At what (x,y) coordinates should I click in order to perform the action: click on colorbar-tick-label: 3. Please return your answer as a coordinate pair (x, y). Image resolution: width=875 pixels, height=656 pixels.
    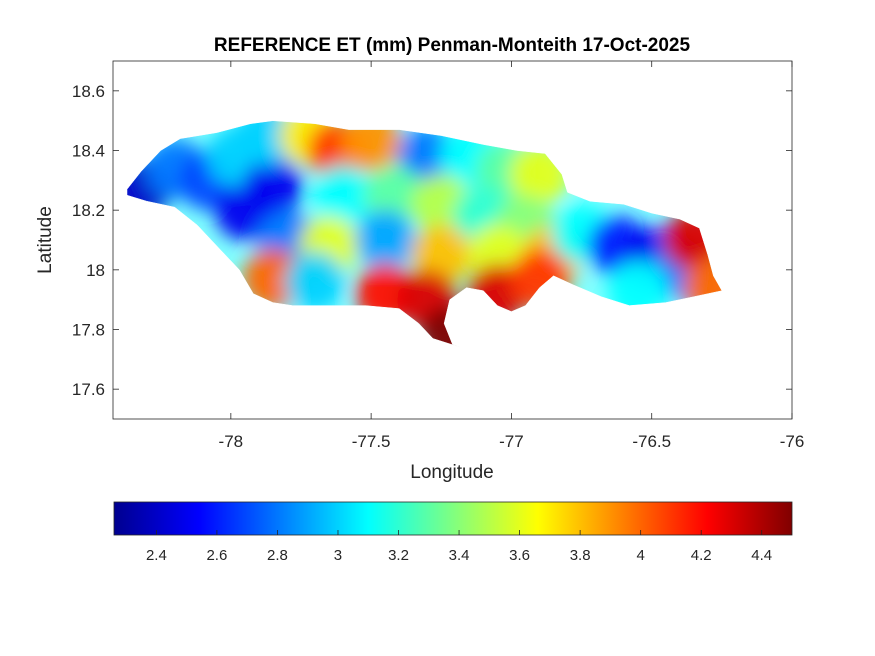
    Looking at the image, I should click on (338, 555).